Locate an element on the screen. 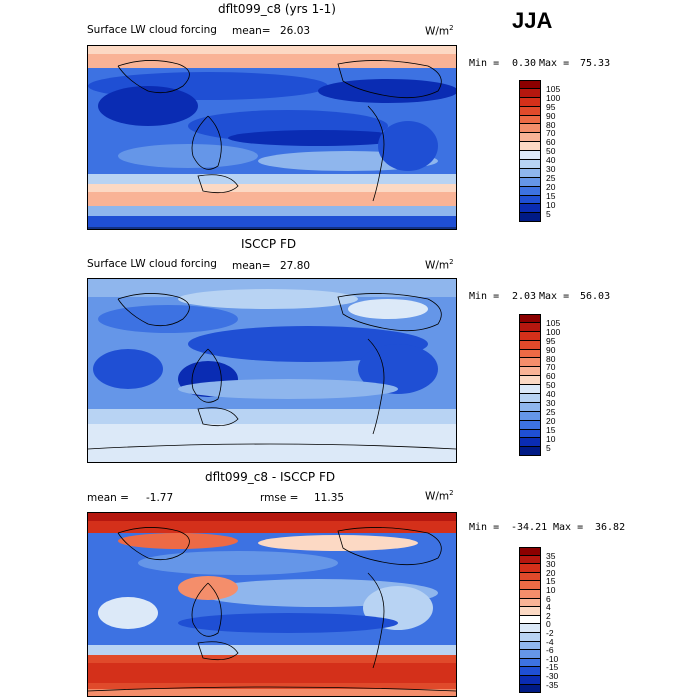 The image size is (700, 700). colorbar-label: -30 is located at coordinates (552, 676).